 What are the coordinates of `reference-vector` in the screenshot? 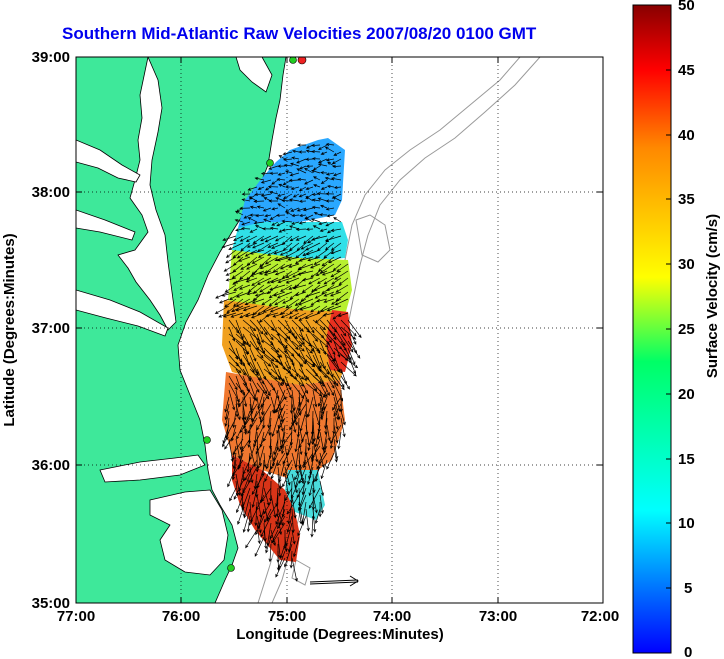 It's located at (334, 581).